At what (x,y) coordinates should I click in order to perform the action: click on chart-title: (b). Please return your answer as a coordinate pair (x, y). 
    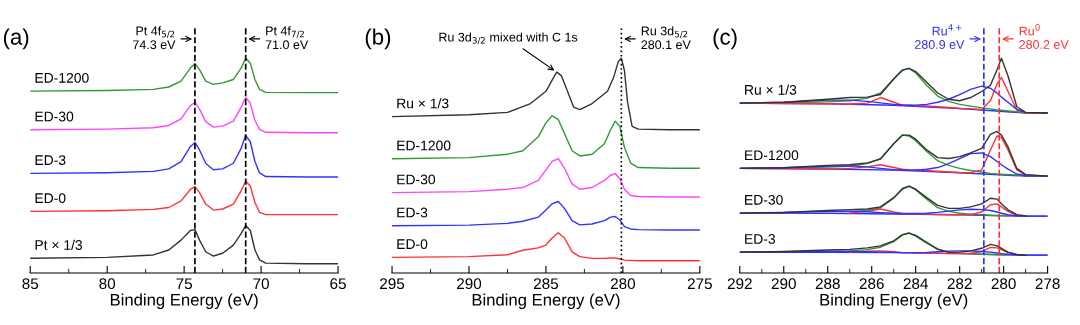
    Looking at the image, I should click on (378, 39).